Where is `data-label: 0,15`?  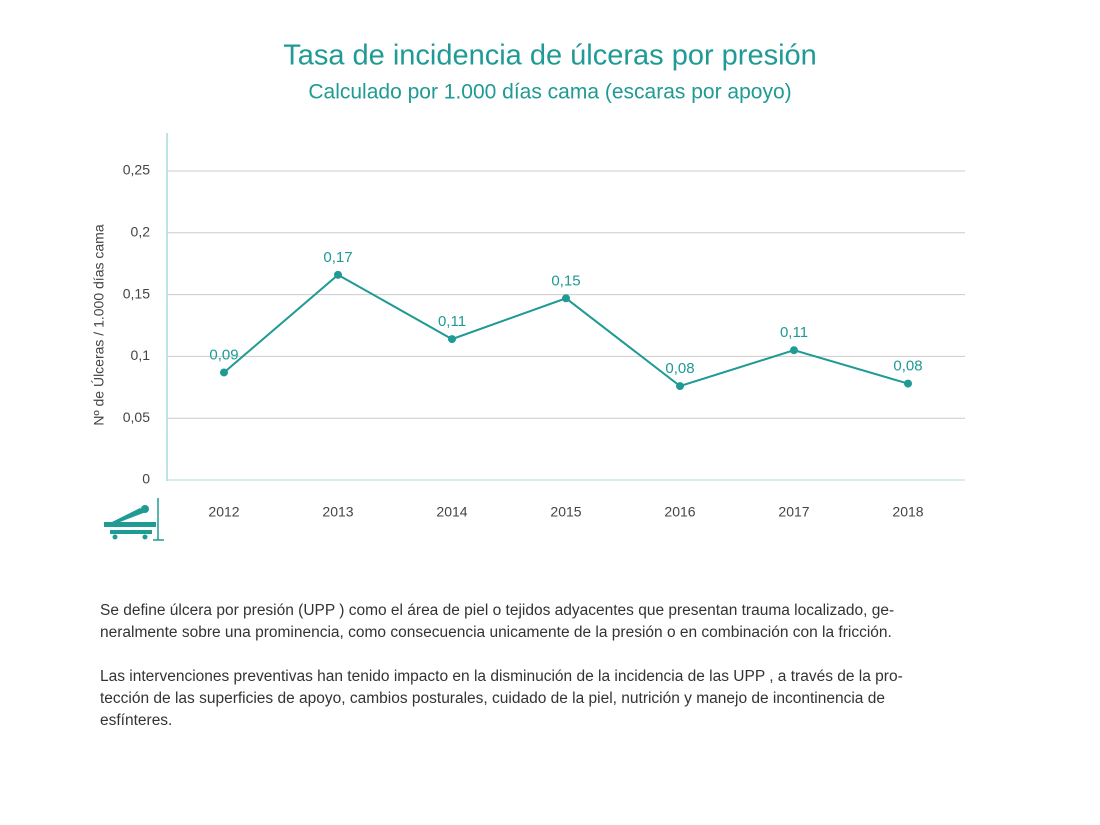
data-label: 0,15 is located at coordinates (565, 280).